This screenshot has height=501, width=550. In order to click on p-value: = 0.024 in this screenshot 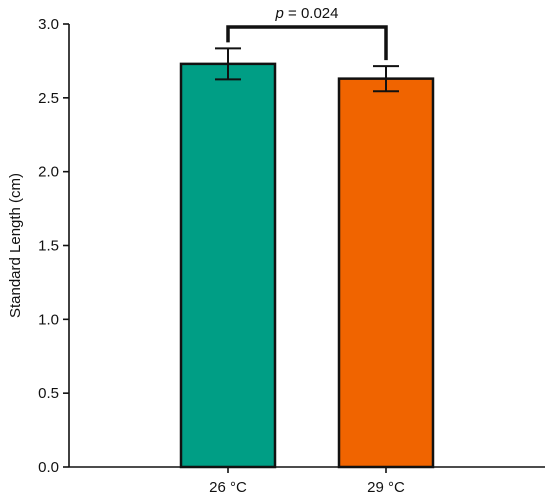, I will do `click(311, 13)`.